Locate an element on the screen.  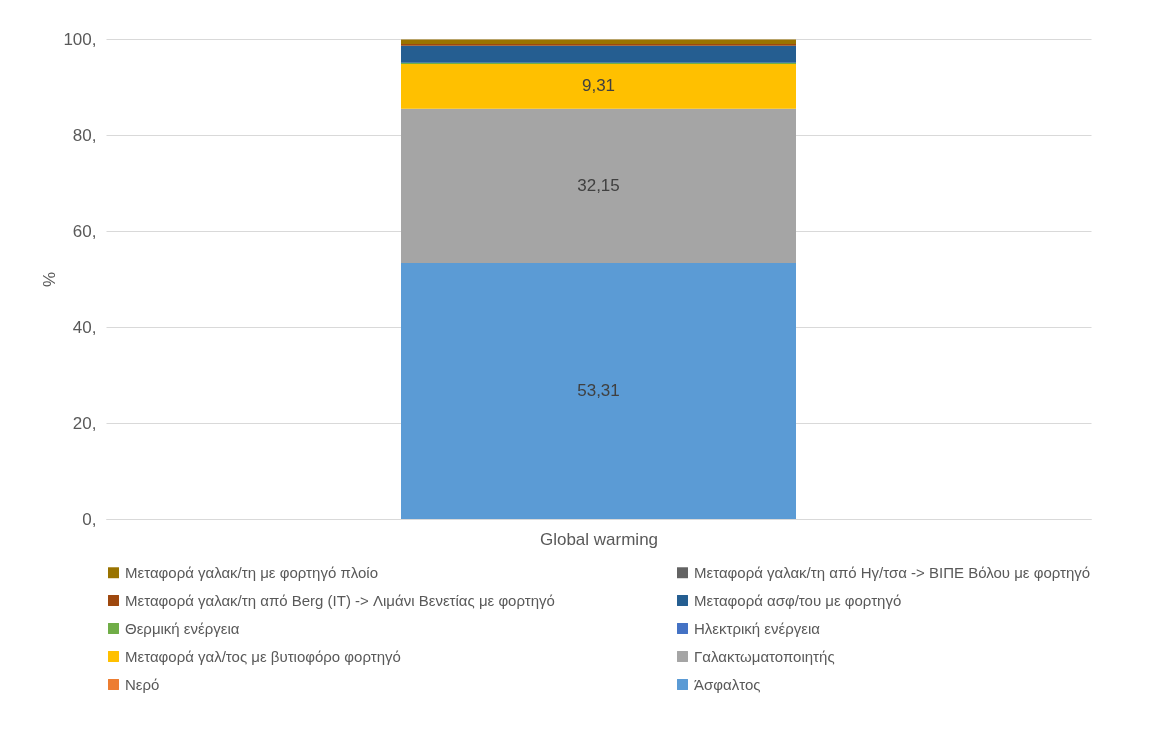
y-tick-label: 100, is located at coordinates (80, 39).